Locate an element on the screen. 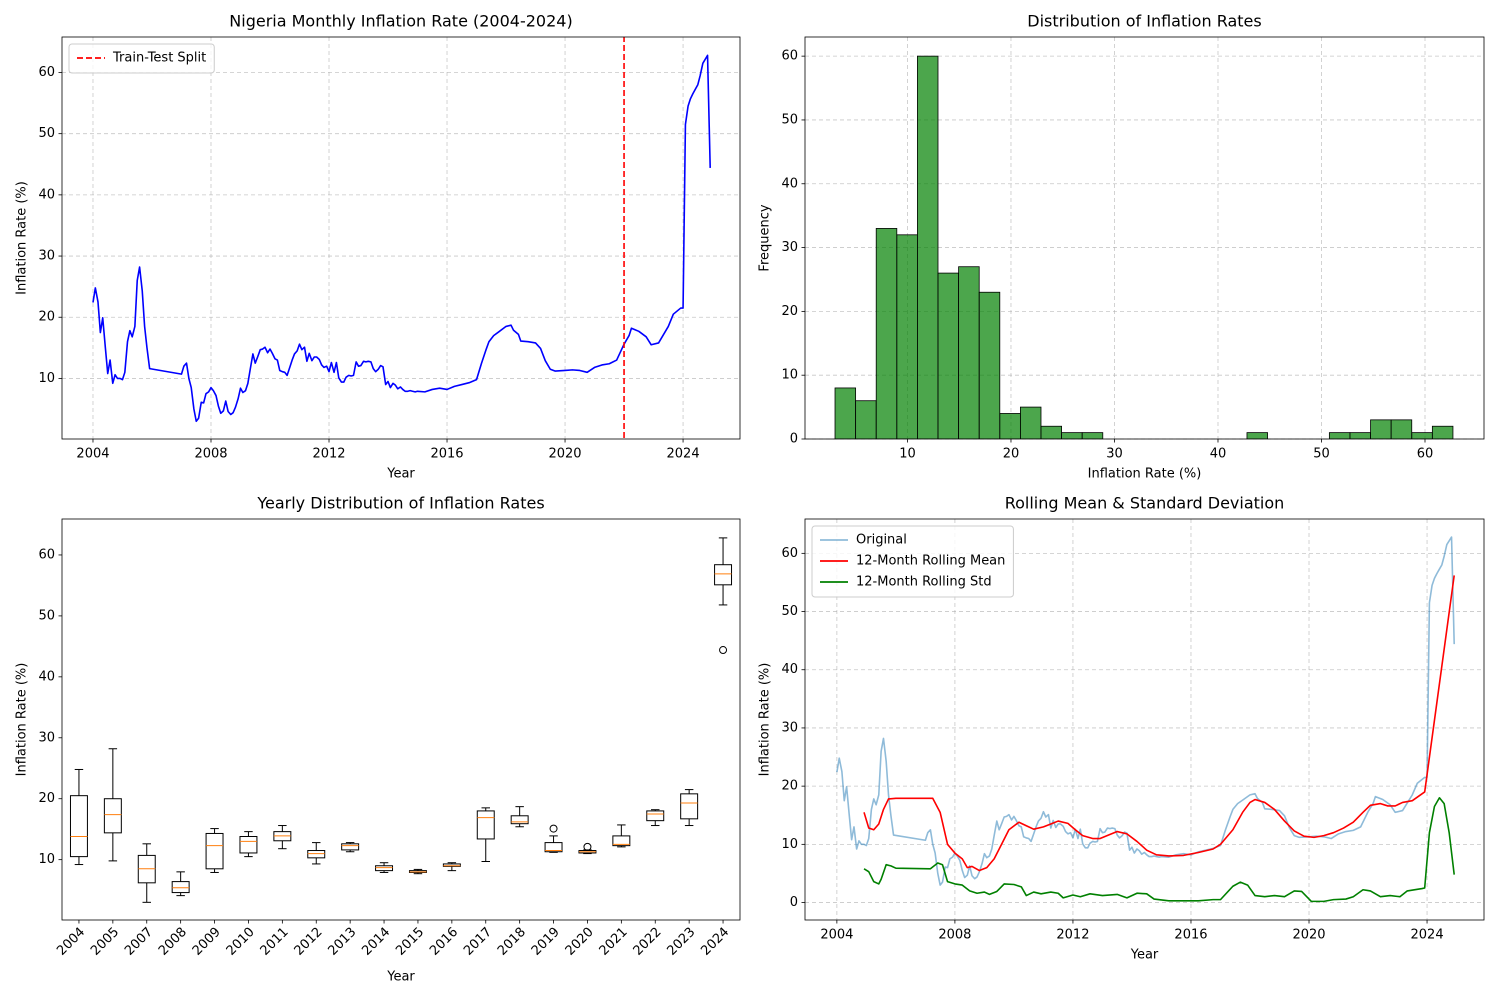 The height and width of the screenshot is (1000, 1500). y-tick-label: 0 is located at coordinates (794, 902).